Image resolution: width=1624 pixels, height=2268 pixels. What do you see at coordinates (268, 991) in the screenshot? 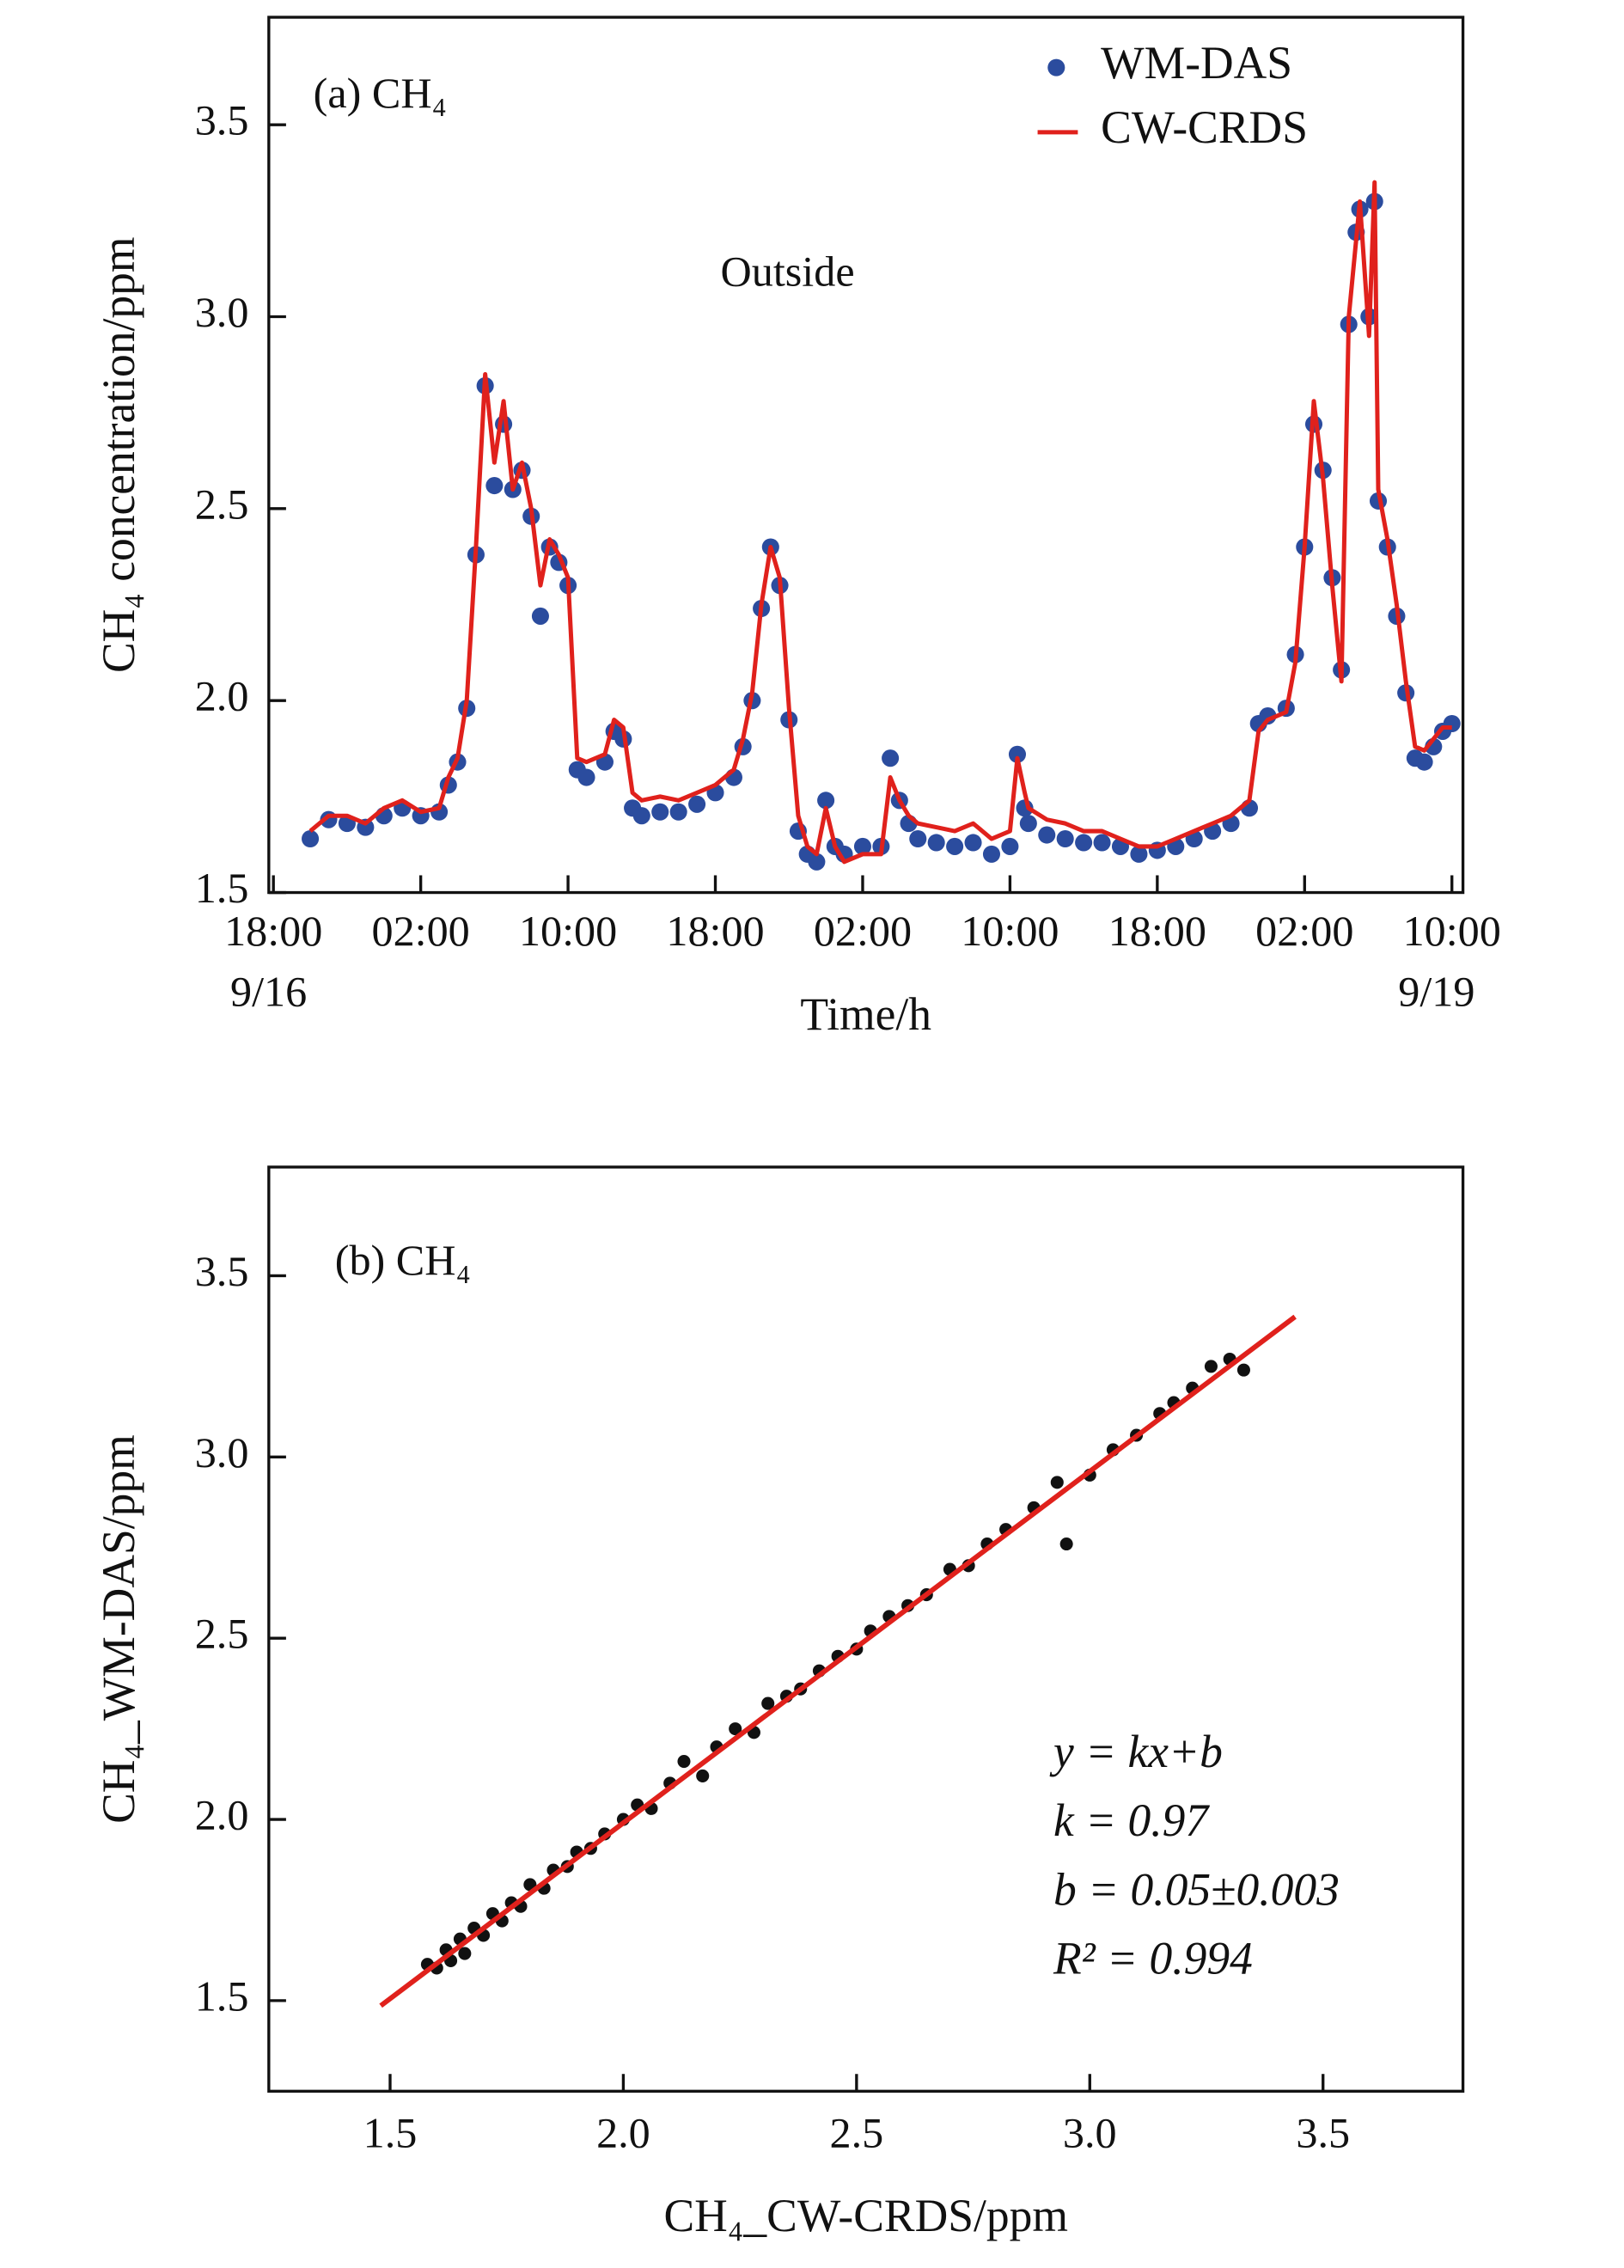
I see `date-label: 9/16` at bounding box center [268, 991].